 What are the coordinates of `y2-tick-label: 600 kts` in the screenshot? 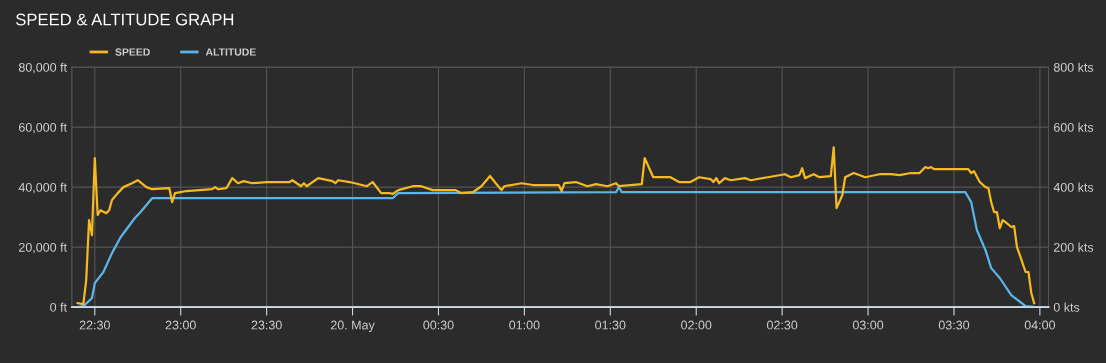 It's located at (1073, 127).